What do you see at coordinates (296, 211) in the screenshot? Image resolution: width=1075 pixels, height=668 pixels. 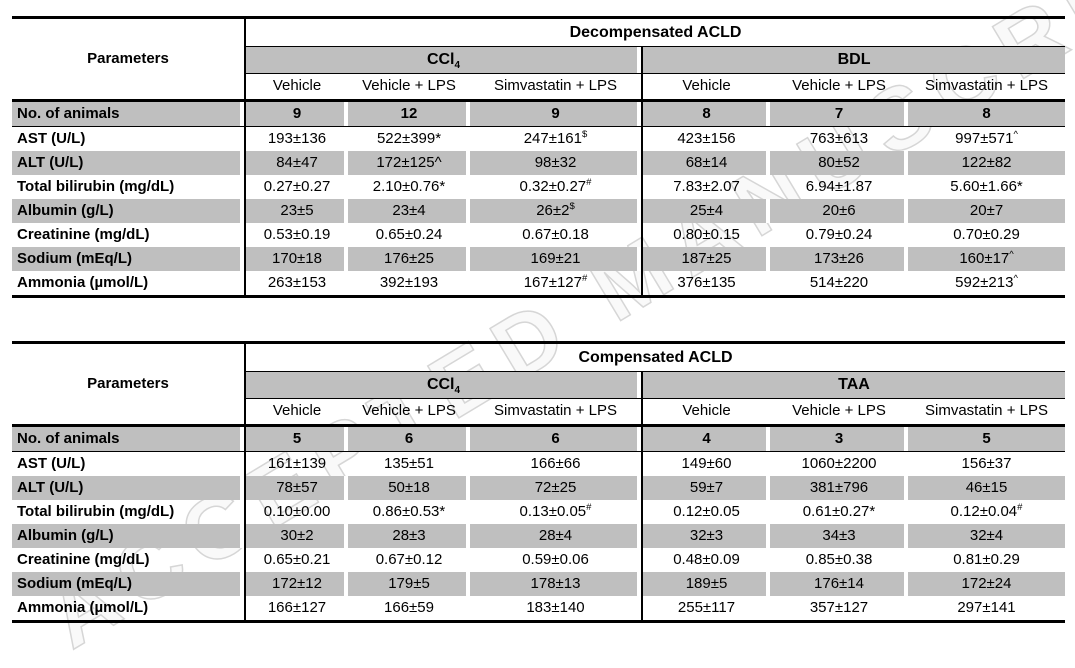 I see `value-cell: 23±5` at bounding box center [296, 211].